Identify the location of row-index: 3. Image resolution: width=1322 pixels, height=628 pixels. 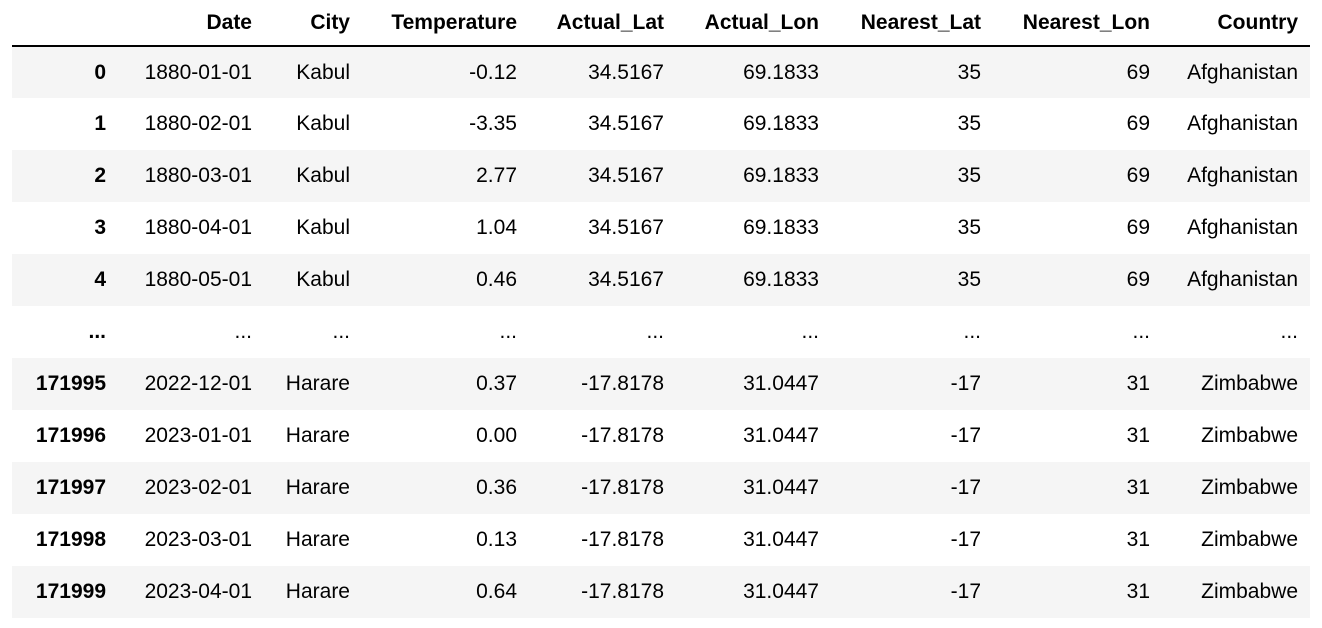
(100, 227).